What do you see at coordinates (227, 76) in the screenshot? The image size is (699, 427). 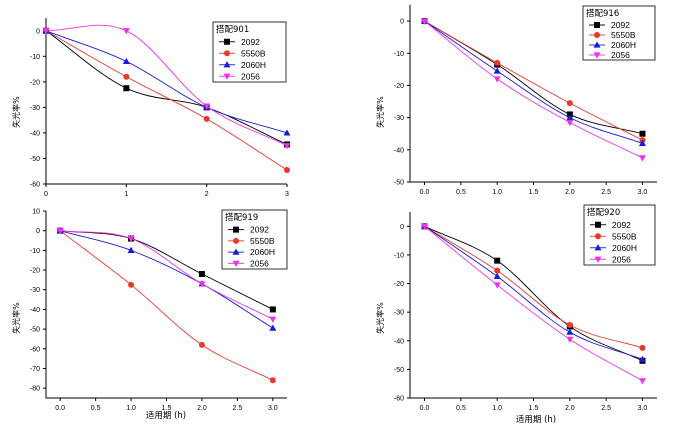 I see `legend-marker-2056` at bounding box center [227, 76].